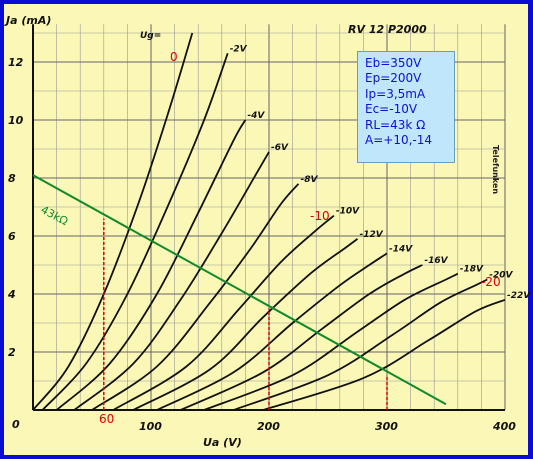 The image size is (533, 459). What do you see at coordinates (27, 20) in the screenshot?
I see `y-axis-label: Ja (mA)` at bounding box center [27, 20].